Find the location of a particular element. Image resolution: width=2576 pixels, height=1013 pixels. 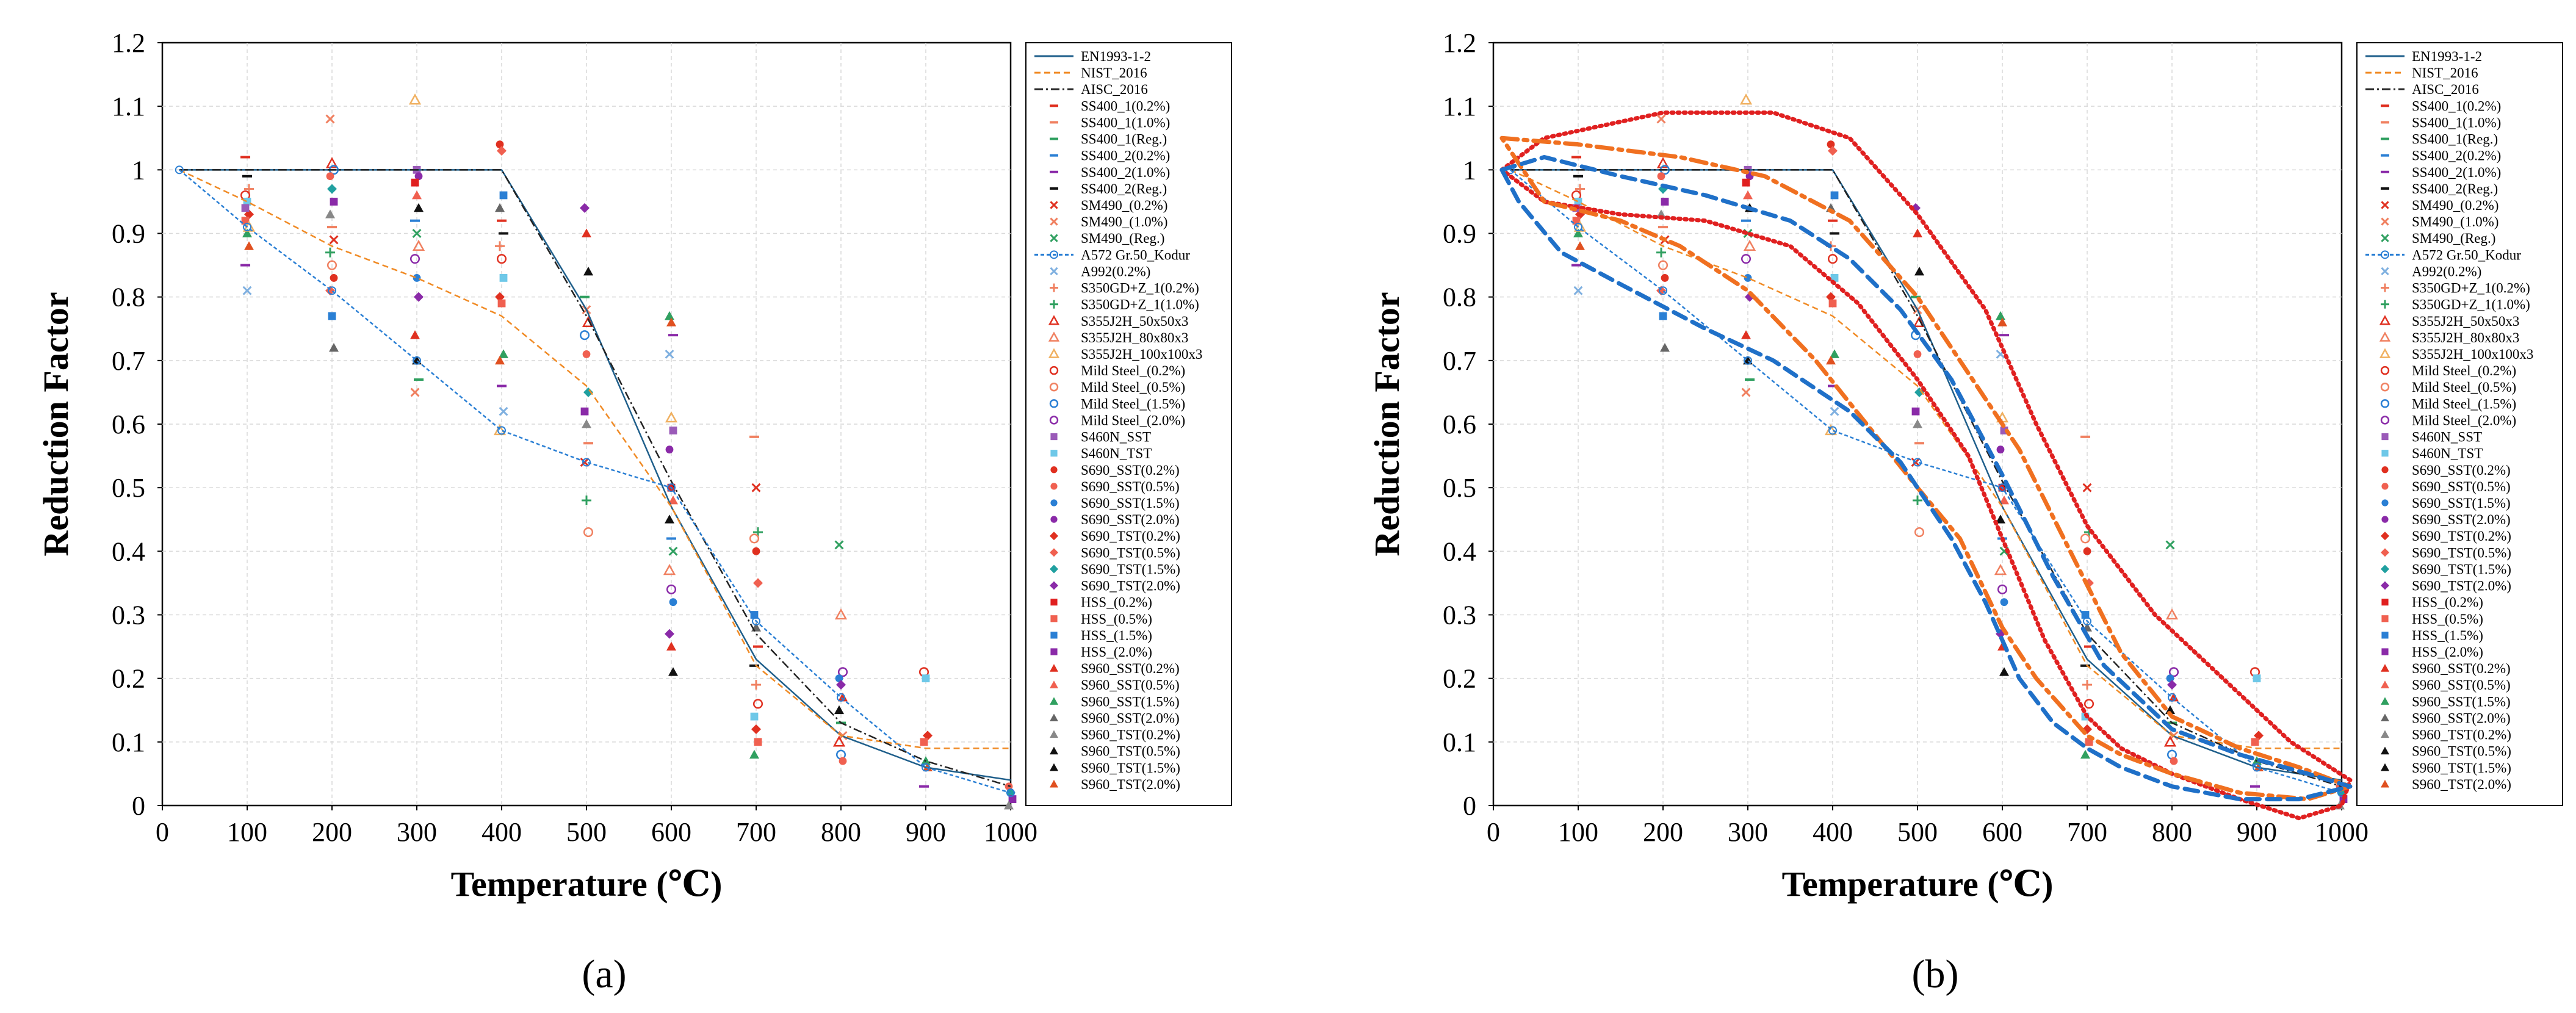

legend-label: S690_TST(0.2%) is located at coordinates (1130, 536).